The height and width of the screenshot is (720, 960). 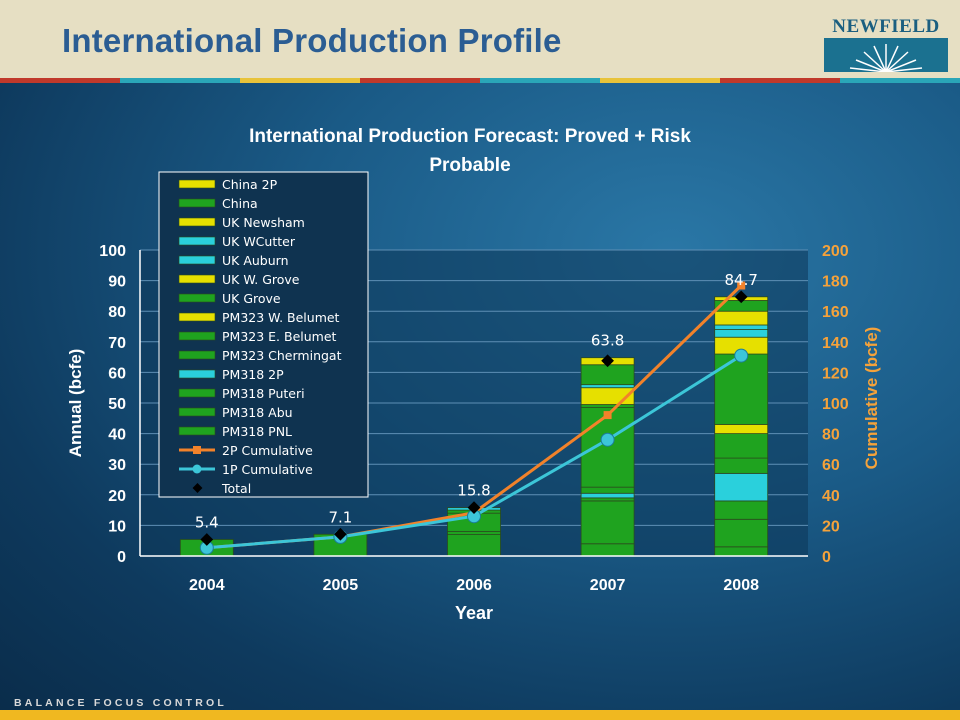 I want to click on legend-label: PM323 Chermingat, so click(x=282, y=355).